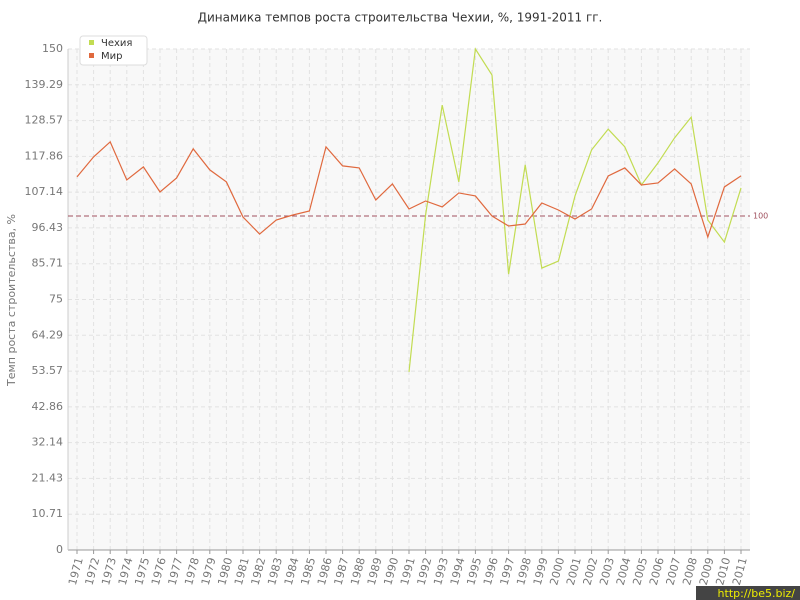  Describe the element at coordinates (44, 84) in the screenshot. I see `y-tick-label: 139.29` at that location.